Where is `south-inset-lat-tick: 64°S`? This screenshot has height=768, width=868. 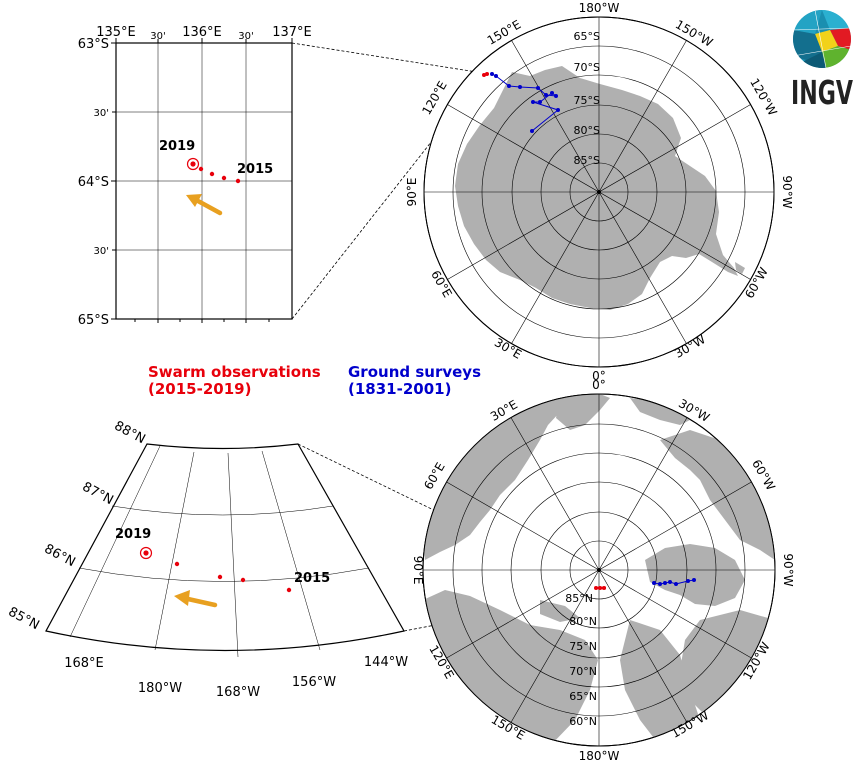
south-inset-lat-tick: 64°S is located at coordinates (93, 182).